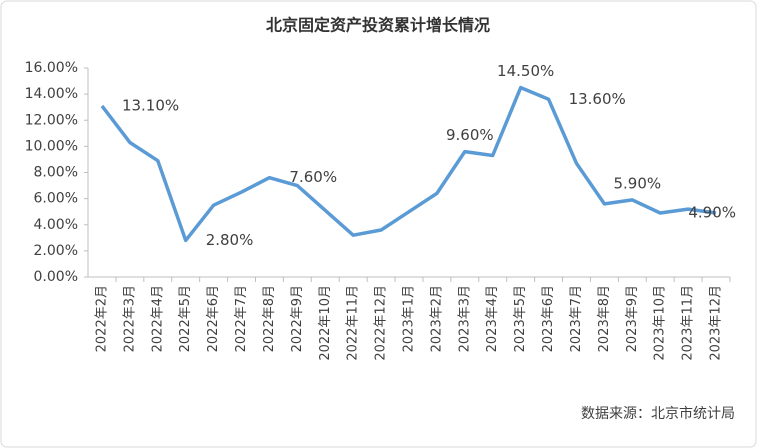 This screenshot has height=448, width=757. Describe the element at coordinates (157, 318) in the screenshot. I see `x-tick-label: 2022年4月` at that location.